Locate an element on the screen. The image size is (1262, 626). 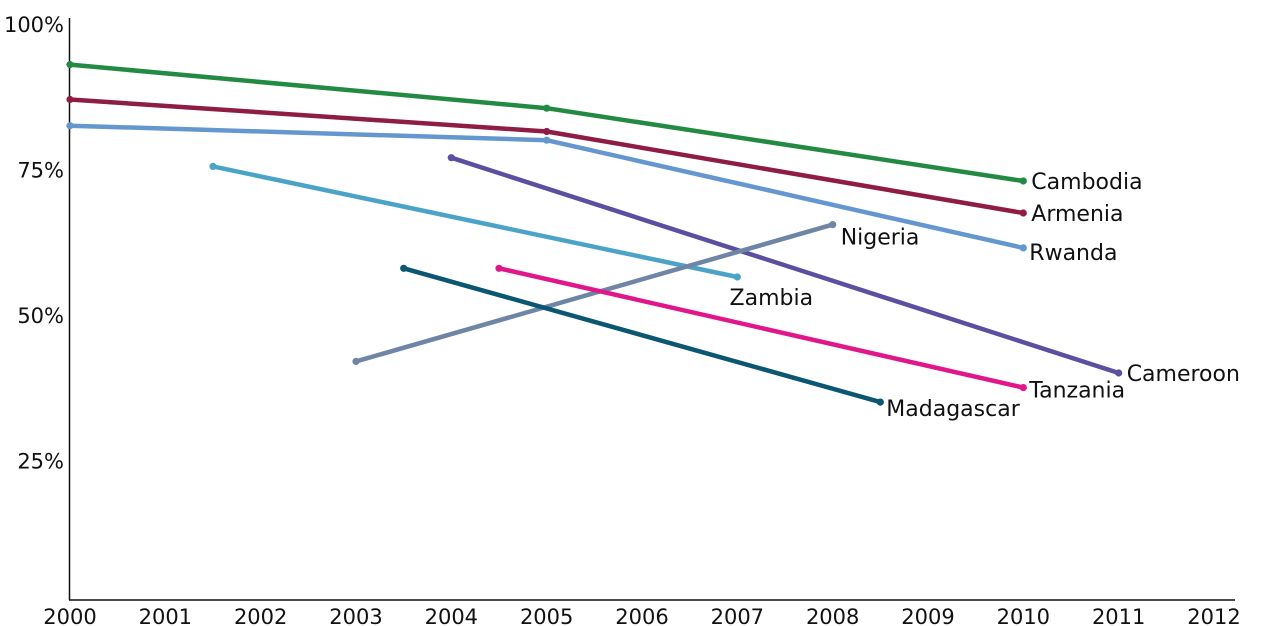
series-label-armenia: Armenia is located at coordinates (1077, 214).